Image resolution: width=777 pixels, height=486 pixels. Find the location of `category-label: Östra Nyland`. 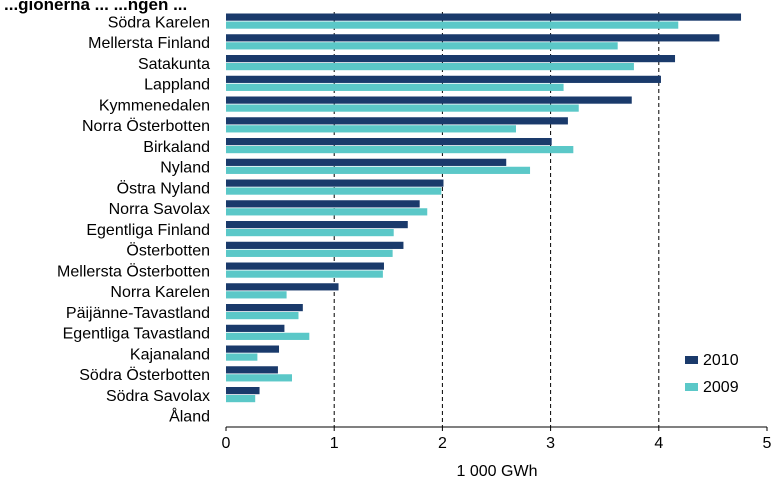

category-label: Östra Nyland is located at coordinates (163, 188).